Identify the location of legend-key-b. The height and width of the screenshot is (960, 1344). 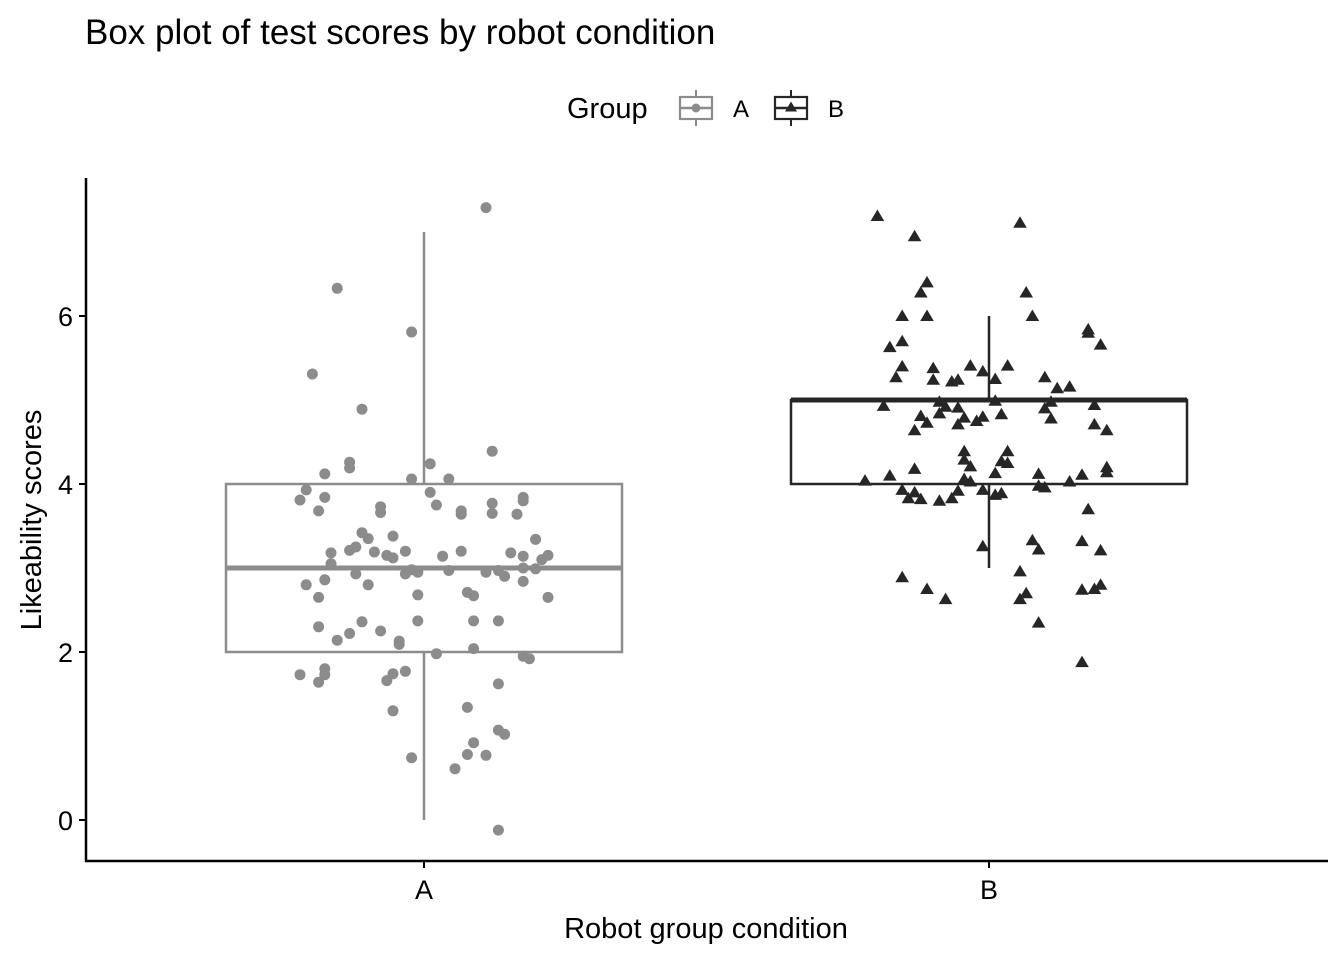
(791, 108).